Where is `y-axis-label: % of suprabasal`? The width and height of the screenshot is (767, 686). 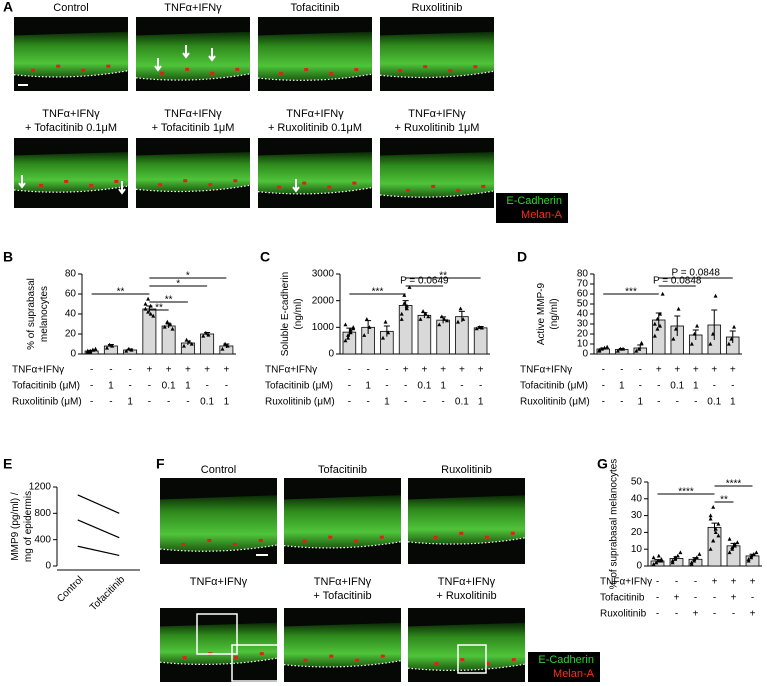 y-axis-label: % of suprabasal is located at coordinates (31, 314).